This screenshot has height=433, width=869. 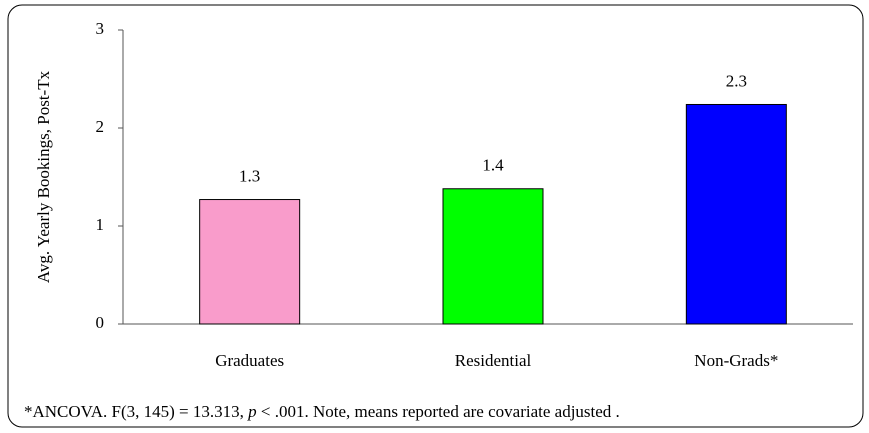 I want to click on x-tick-label: Non-Grads*, so click(x=736, y=360).